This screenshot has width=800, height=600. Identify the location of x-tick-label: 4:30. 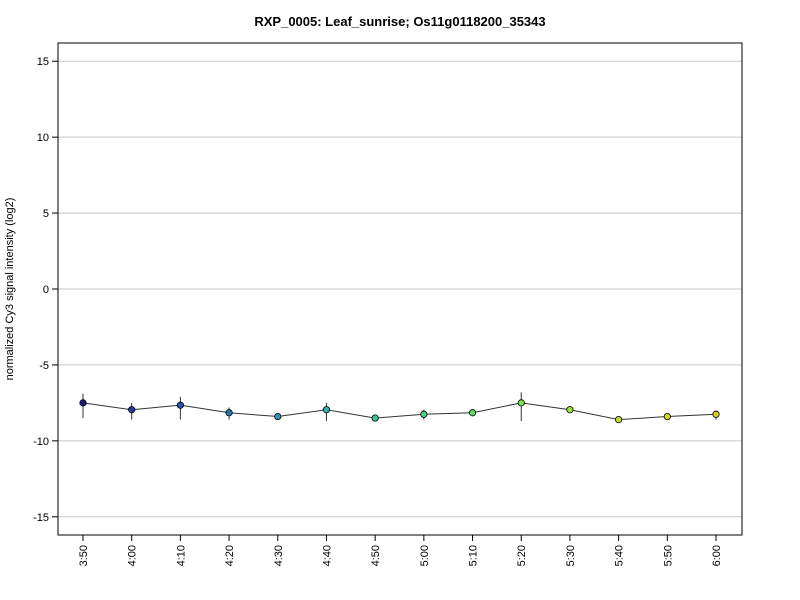
(279, 555).